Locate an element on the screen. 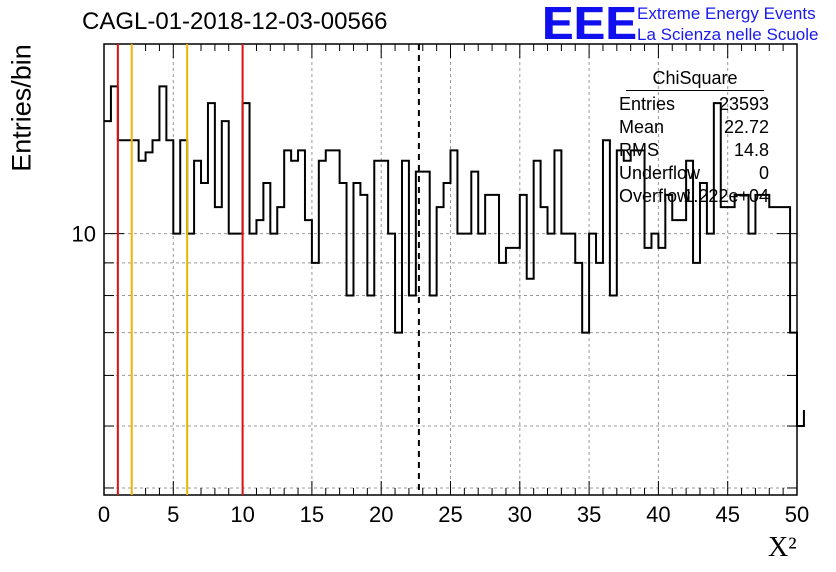 The image size is (836, 572). x-tick-label: 20 is located at coordinates (381, 514).